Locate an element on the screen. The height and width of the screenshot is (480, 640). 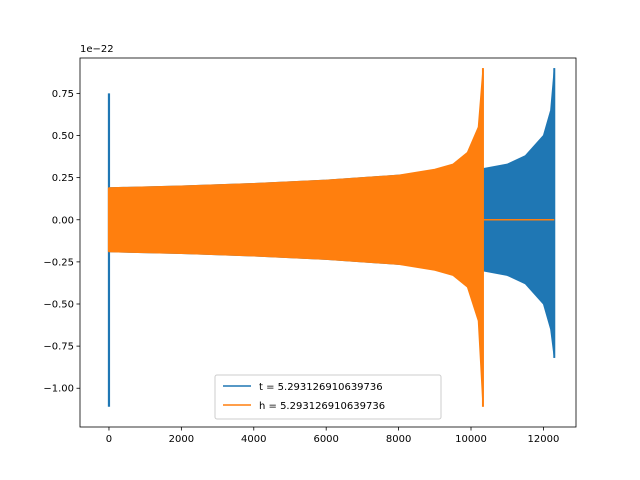
y-tick-label: 0.25 is located at coordinates (63, 178).